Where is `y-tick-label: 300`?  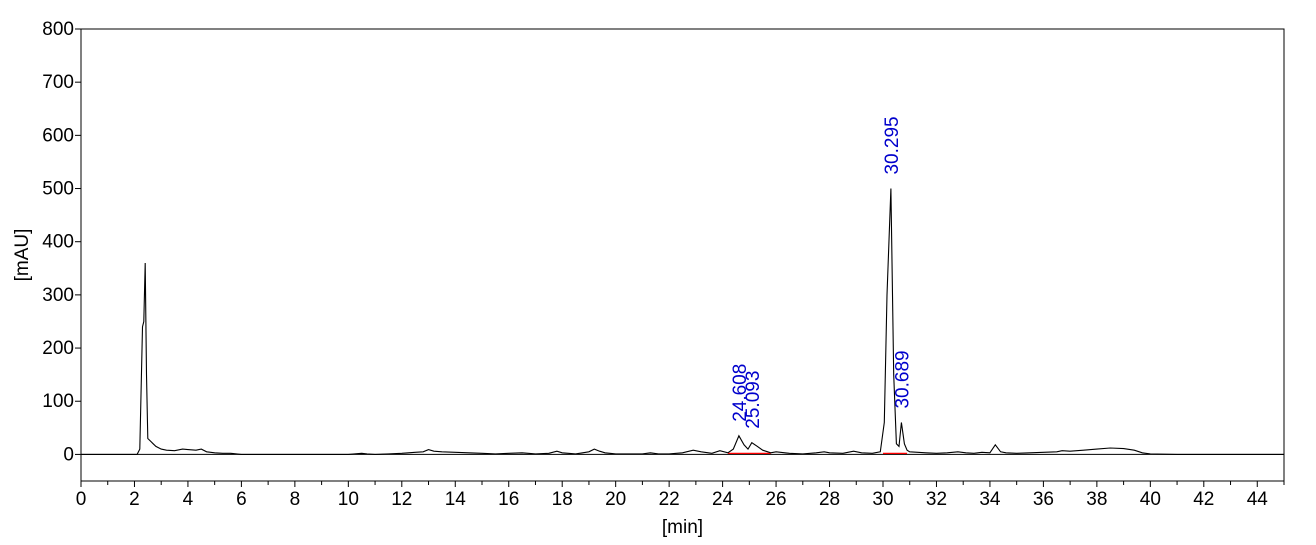 y-tick-label: 300 is located at coordinates (58, 295).